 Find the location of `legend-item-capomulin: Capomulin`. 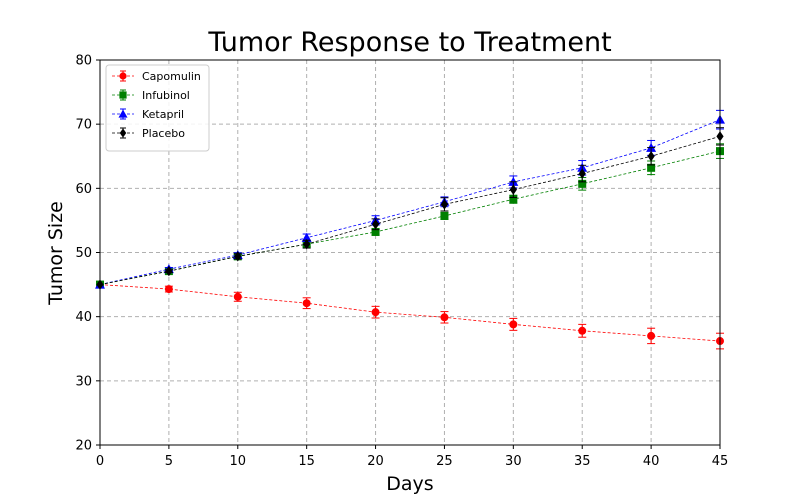

legend-item-capomulin: Capomulin is located at coordinates (156, 76).